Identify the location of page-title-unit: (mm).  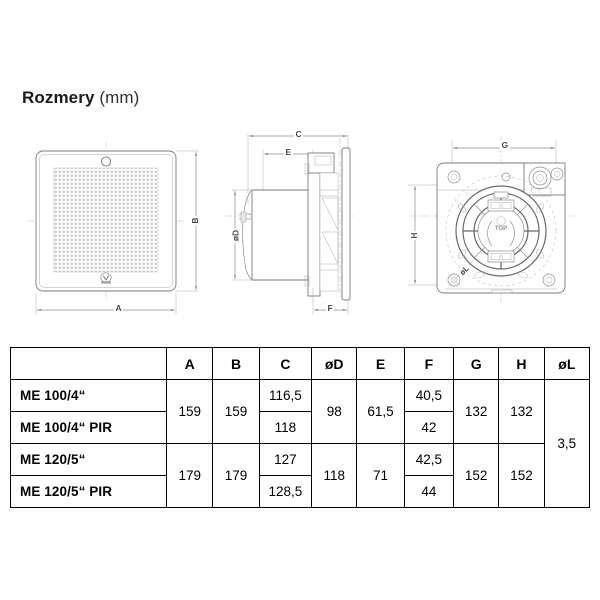
(119, 97).